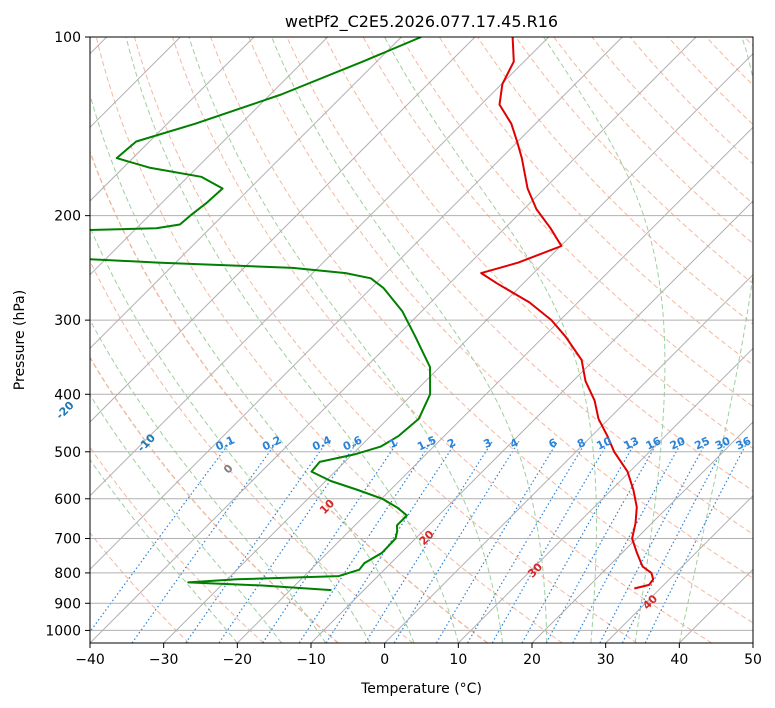 The height and width of the screenshot is (708, 775). Describe the element at coordinates (458, 660) in the screenshot. I see `x-tick-label: 10` at that location.